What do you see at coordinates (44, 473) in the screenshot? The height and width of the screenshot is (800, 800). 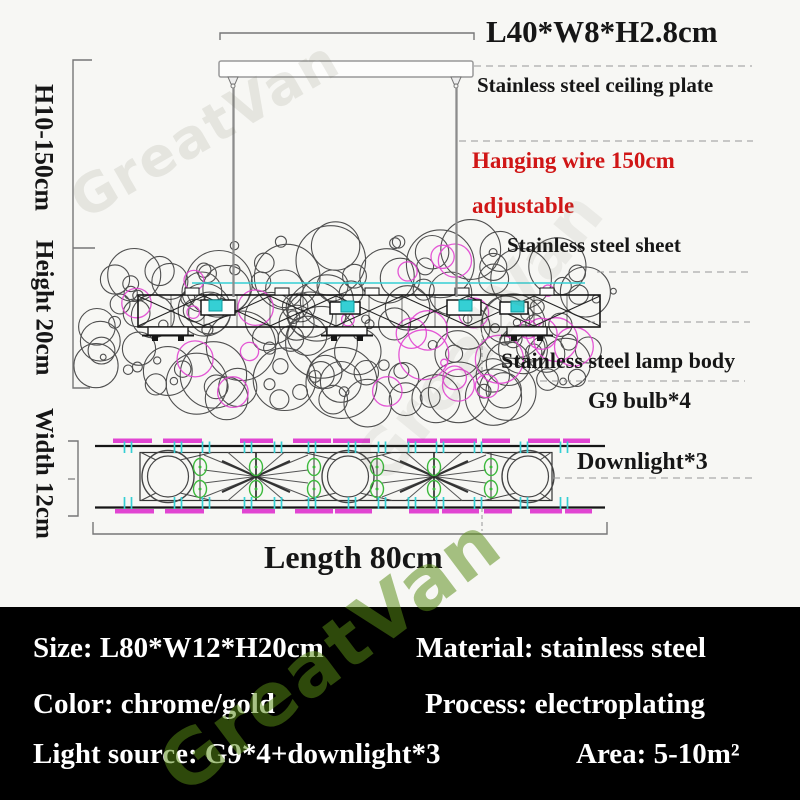 I see `body-width-dimension-label: Width 12cm` at bounding box center [44, 473].